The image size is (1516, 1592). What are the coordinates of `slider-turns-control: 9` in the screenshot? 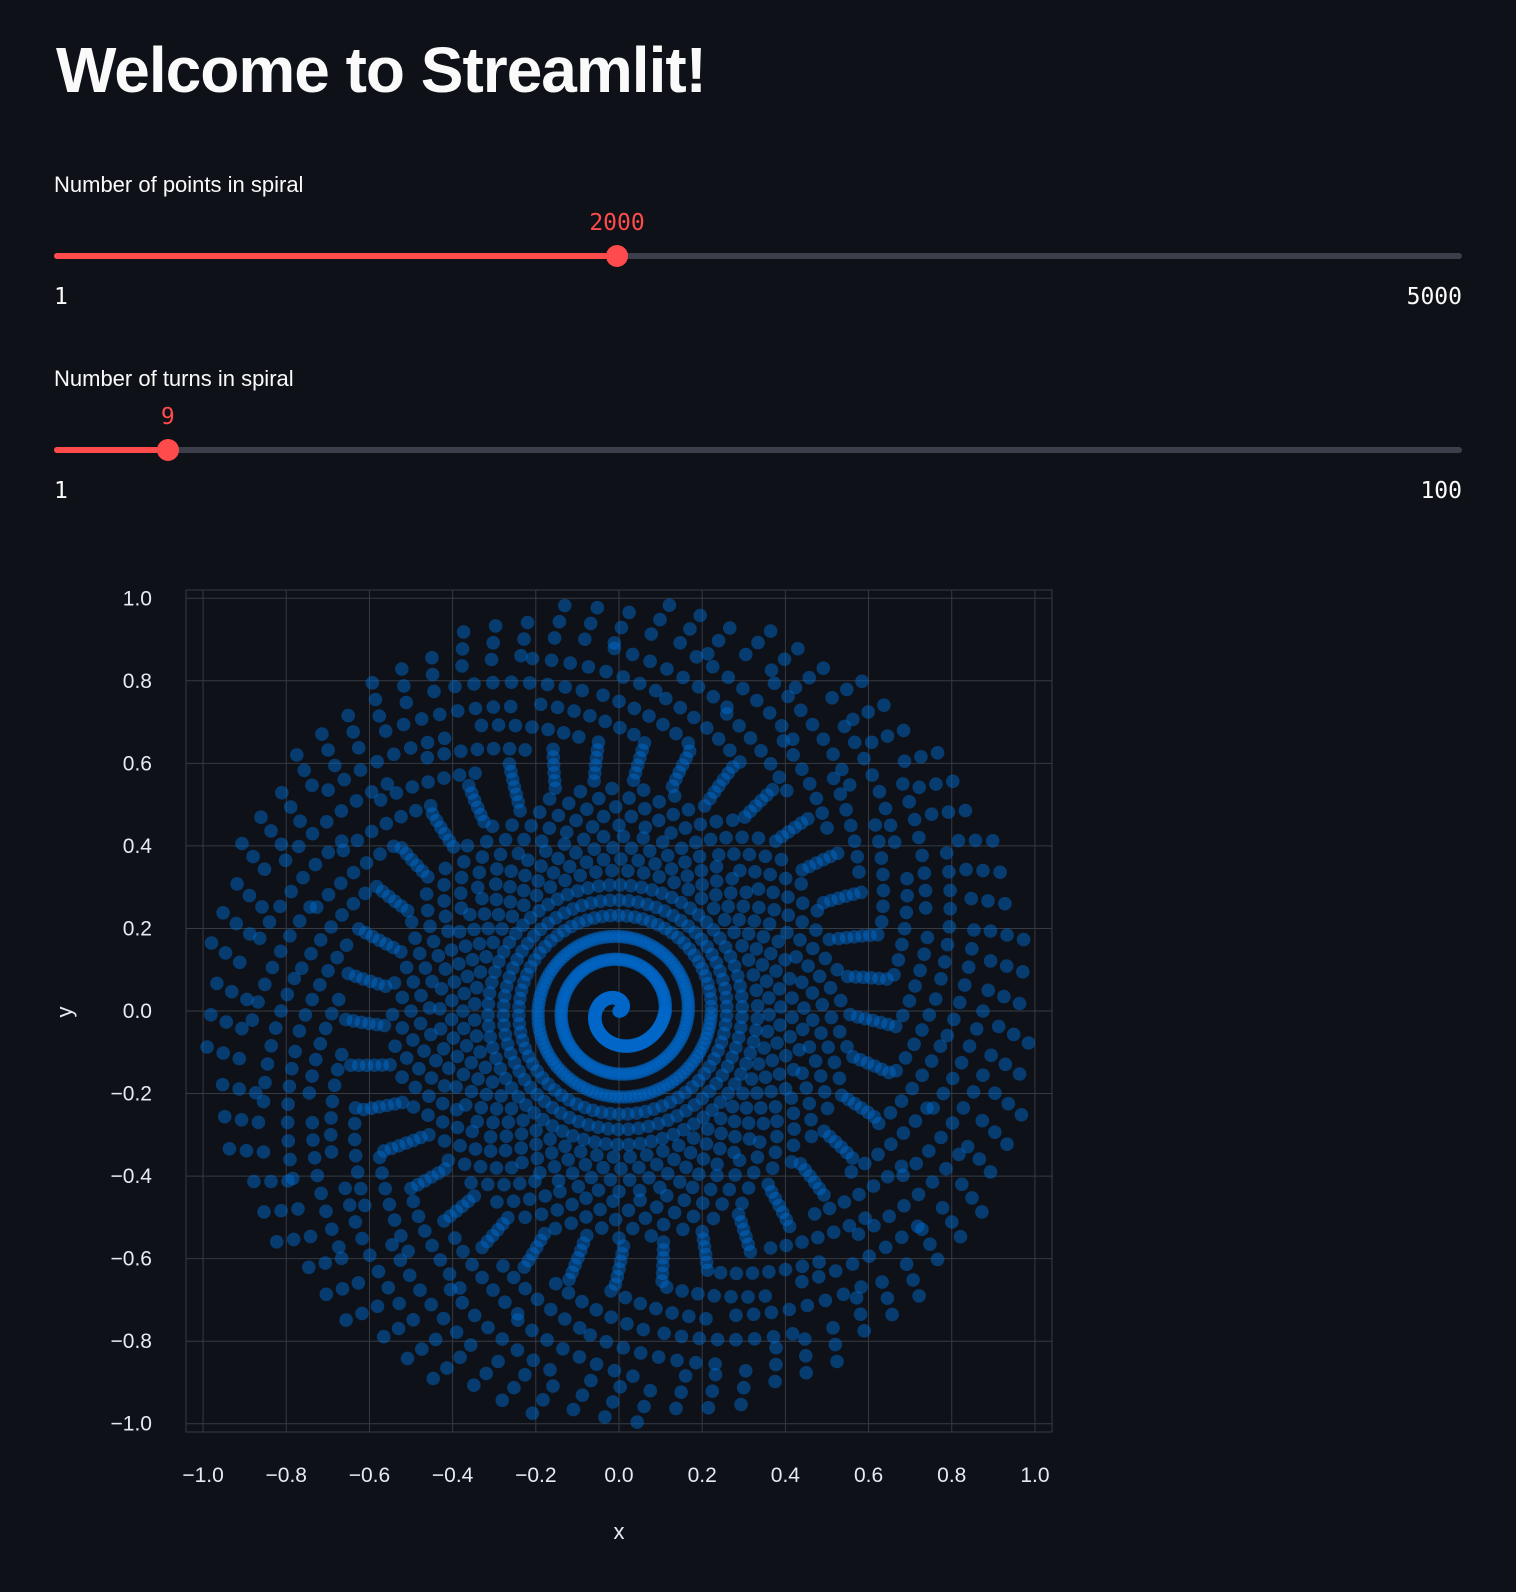 It's located at (758, 427).